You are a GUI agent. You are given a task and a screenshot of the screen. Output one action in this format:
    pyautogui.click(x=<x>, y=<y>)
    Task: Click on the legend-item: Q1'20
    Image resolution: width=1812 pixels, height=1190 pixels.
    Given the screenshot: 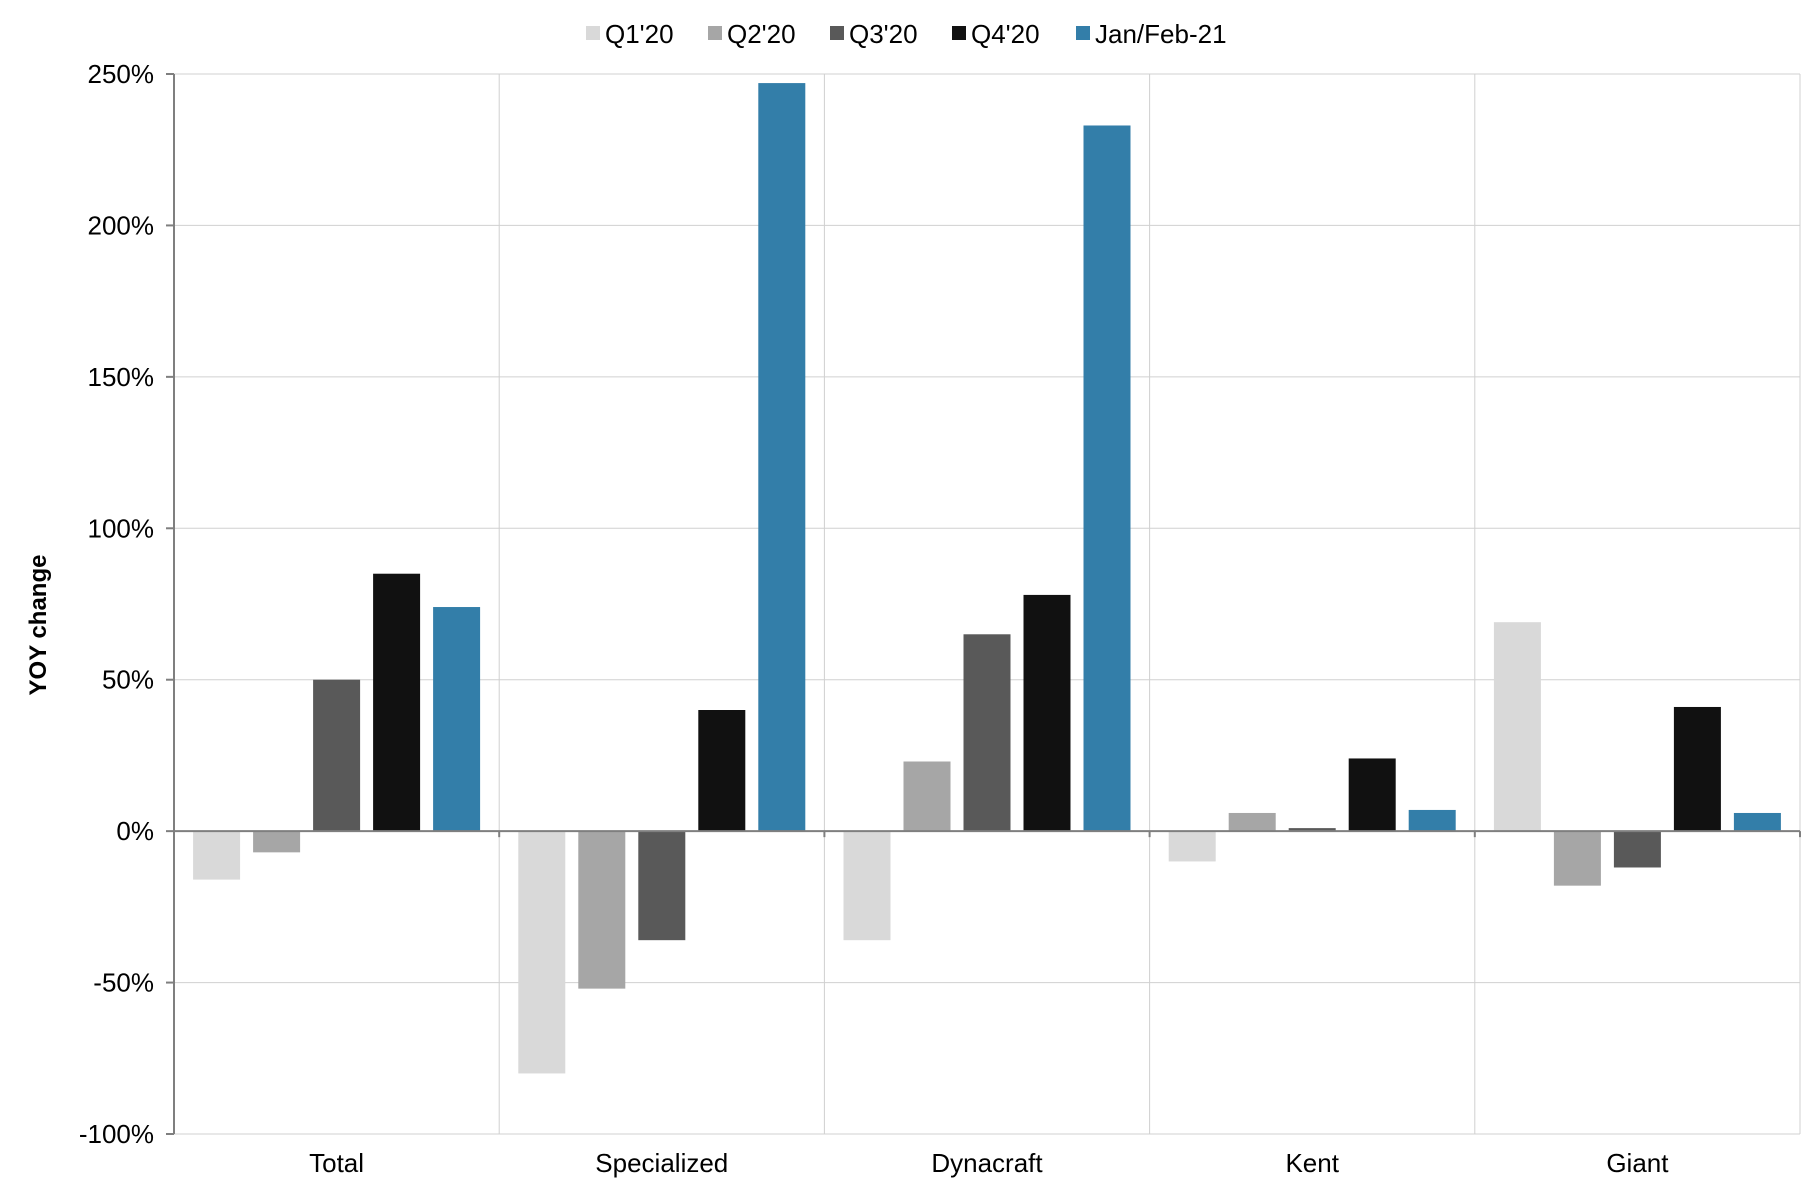 What is the action you would take?
    pyautogui.click(x=630, y=34)
    